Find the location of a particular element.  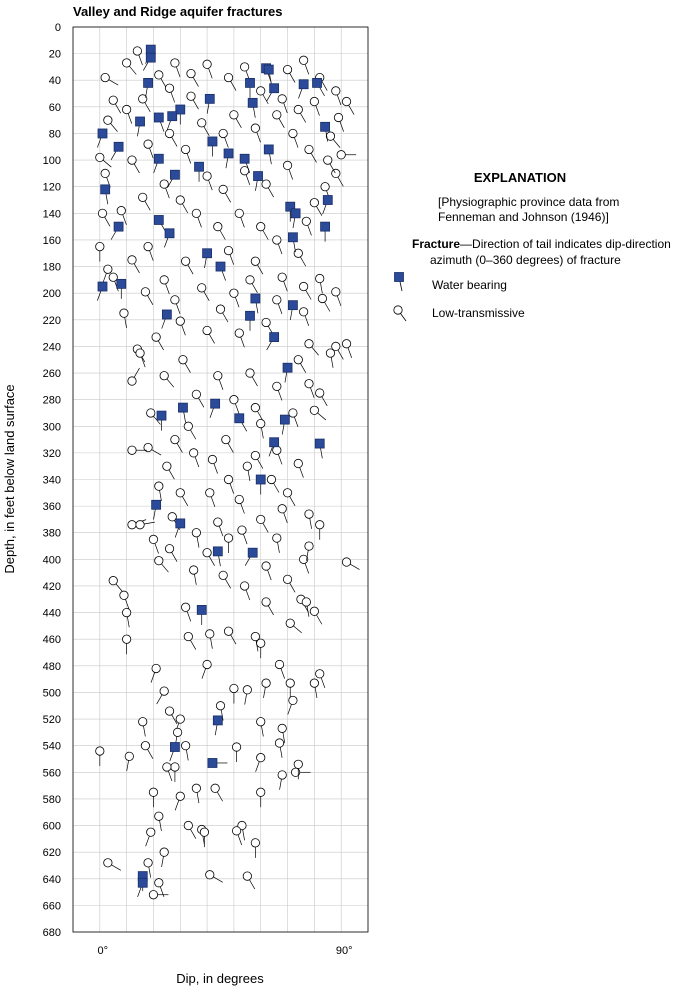

y-tick-label: 620 is located at coordinates (52, 853).